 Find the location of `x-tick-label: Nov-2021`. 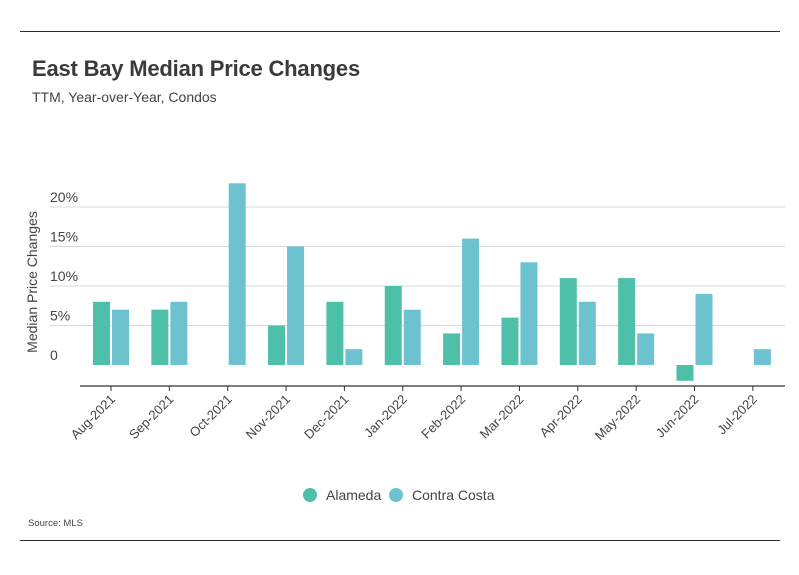

x-tick-label: Nov-2021 is located at coordinates (268, 417).